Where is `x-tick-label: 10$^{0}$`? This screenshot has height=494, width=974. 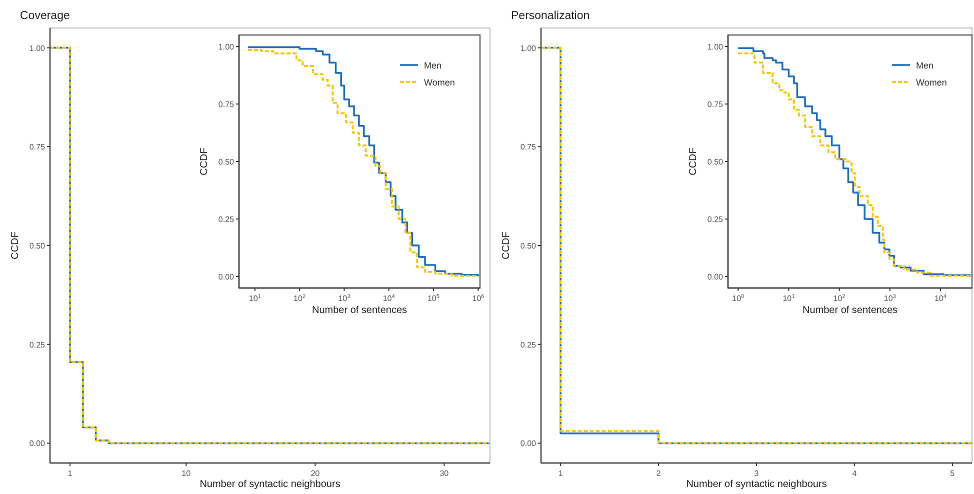
x-tick-label: 10$^{0}$ is located at coordinates (738, 298).